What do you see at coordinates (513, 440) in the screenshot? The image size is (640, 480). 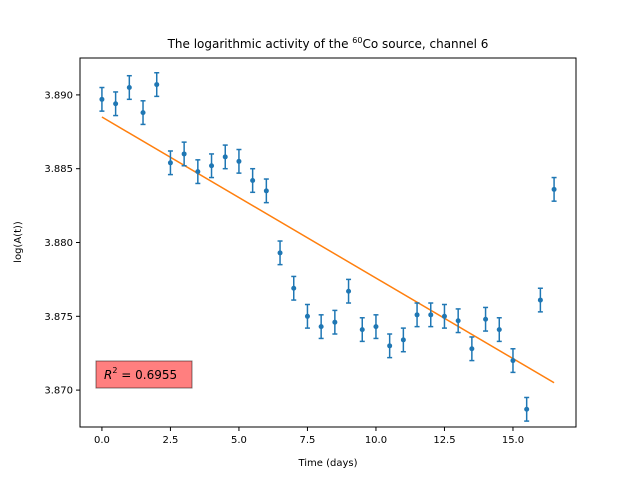 I see `x-tick-label: 15.0` at bounding box center [513, 440].